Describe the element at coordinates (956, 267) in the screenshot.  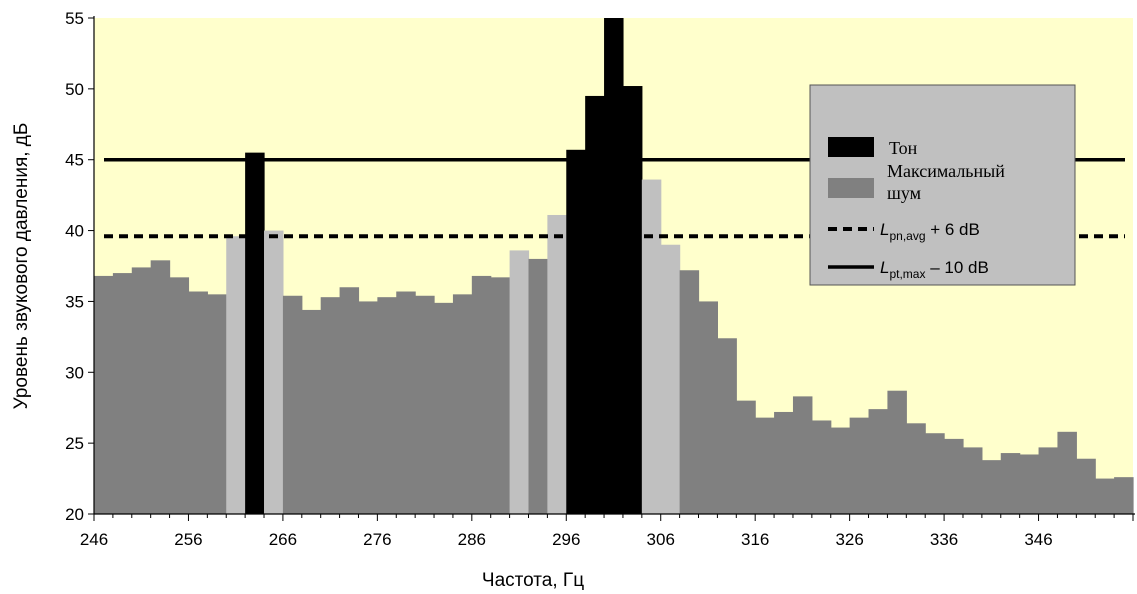
I see `legend-max-tail: – 10 dB` at that location.